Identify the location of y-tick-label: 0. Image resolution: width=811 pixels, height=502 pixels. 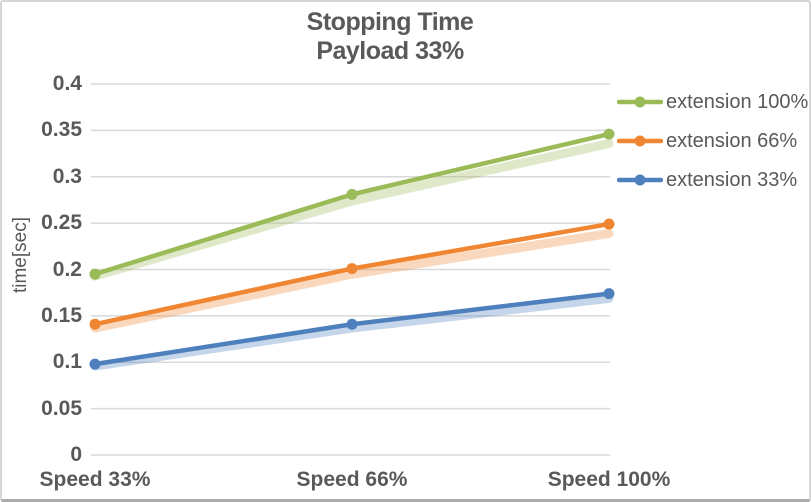
(76, 454).